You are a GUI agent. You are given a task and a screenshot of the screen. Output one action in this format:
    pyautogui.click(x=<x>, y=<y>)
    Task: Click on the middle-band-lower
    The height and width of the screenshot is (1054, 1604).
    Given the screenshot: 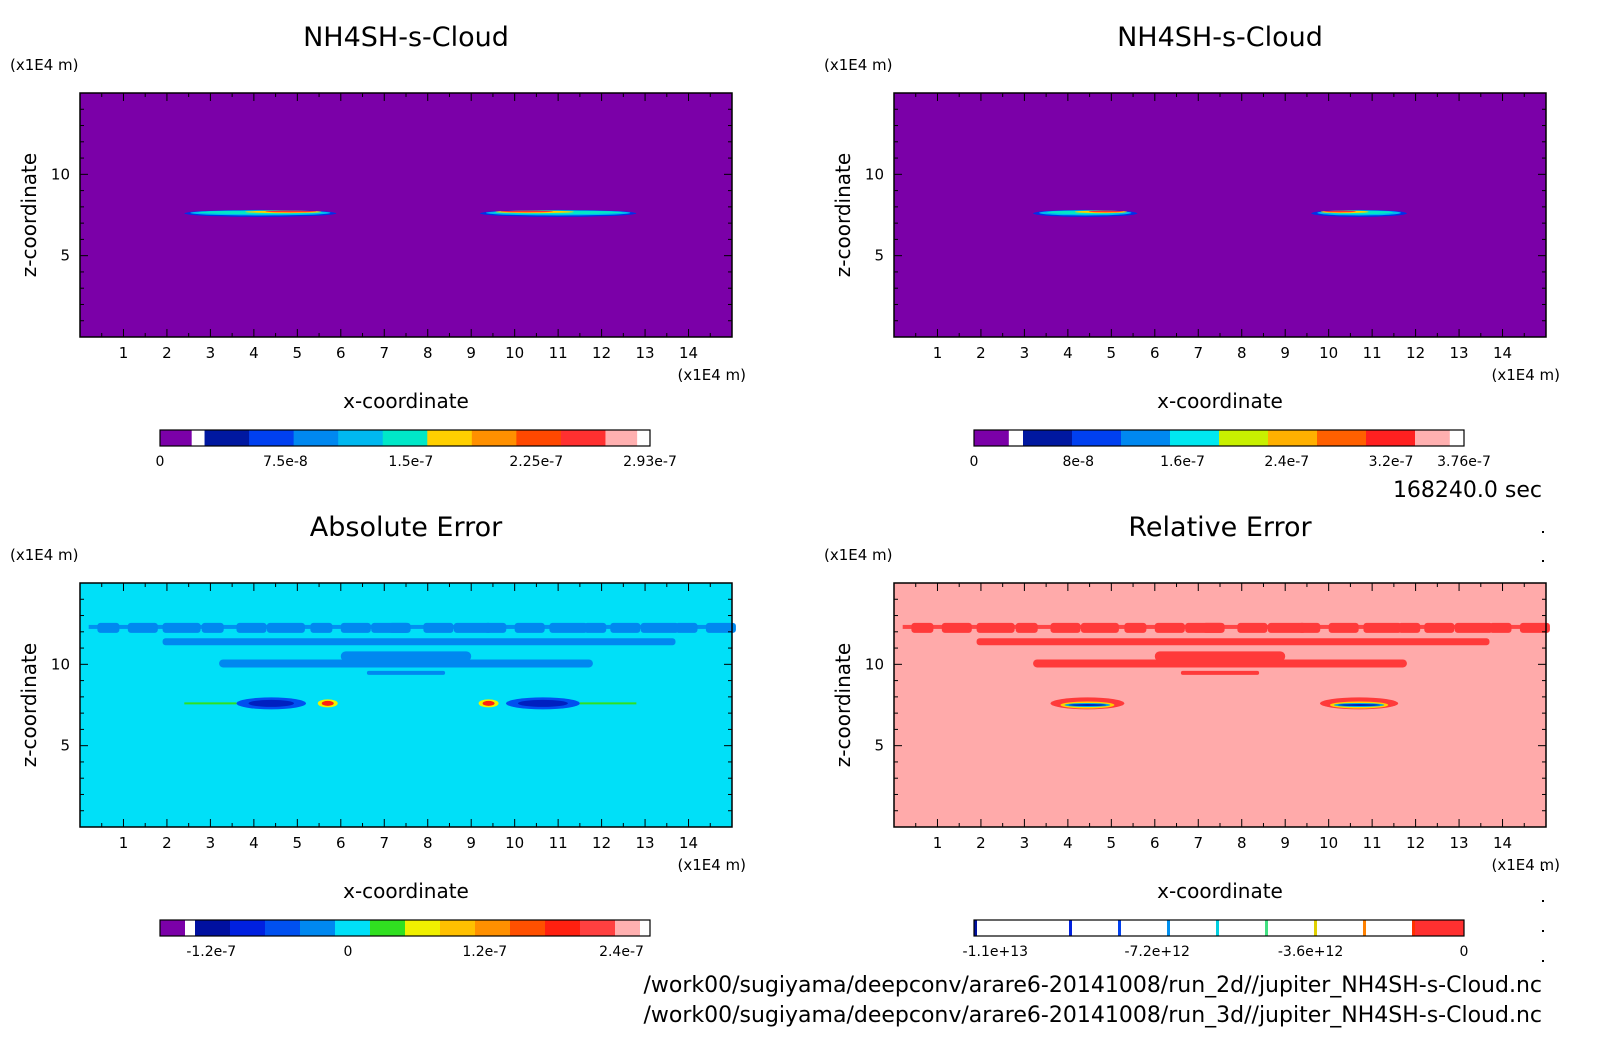 What is the action you would take?
    pyautogui.click(x=1220, y=672)
    